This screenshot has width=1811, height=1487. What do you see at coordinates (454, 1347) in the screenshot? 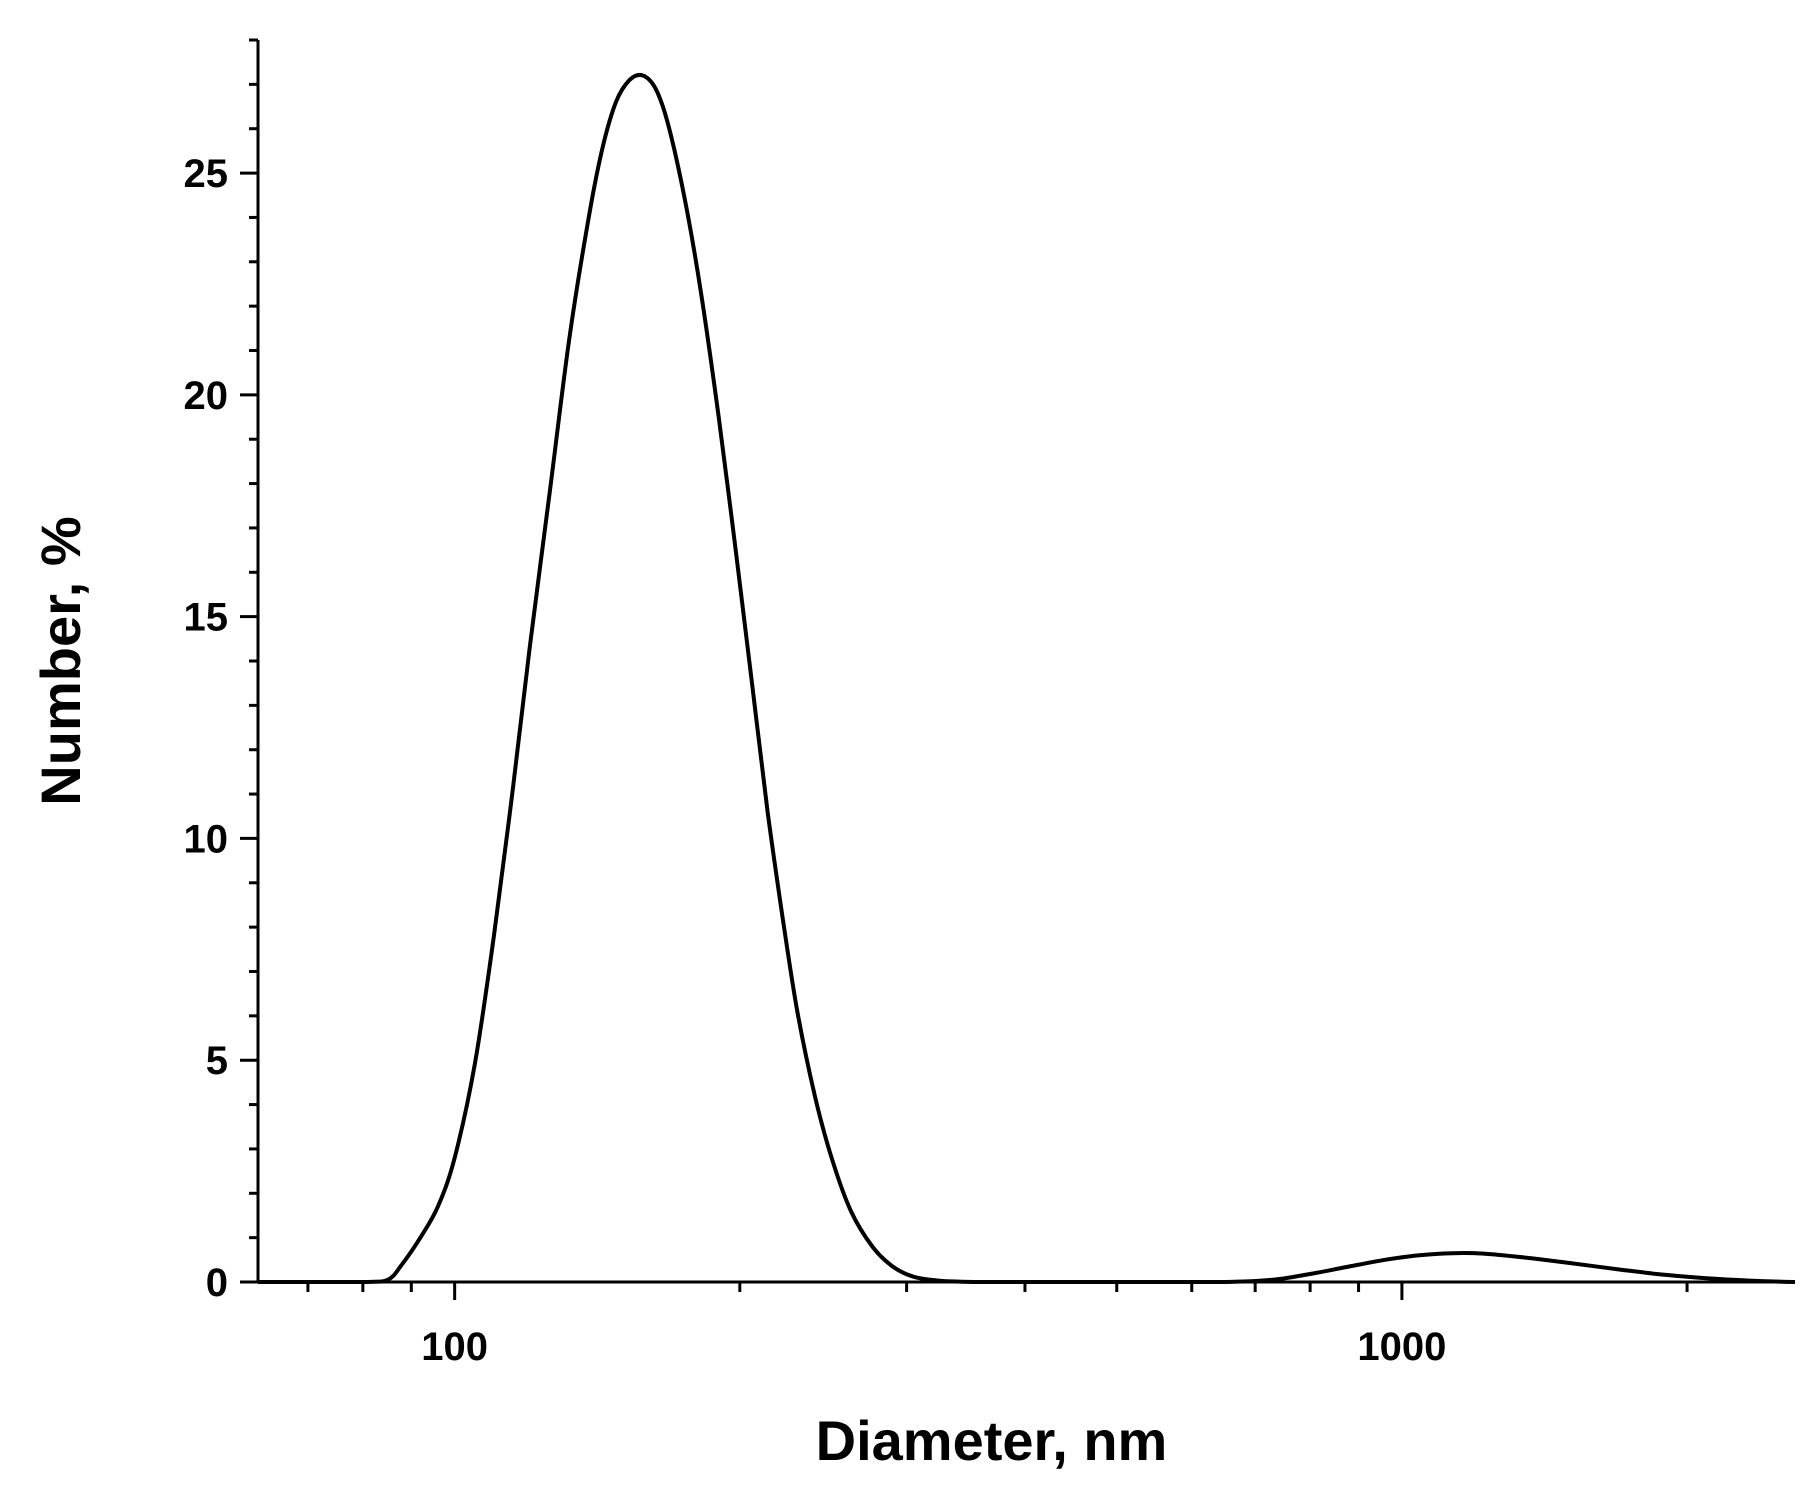
I see `x-tick-label: 100` at bounding box center [454, 1347].